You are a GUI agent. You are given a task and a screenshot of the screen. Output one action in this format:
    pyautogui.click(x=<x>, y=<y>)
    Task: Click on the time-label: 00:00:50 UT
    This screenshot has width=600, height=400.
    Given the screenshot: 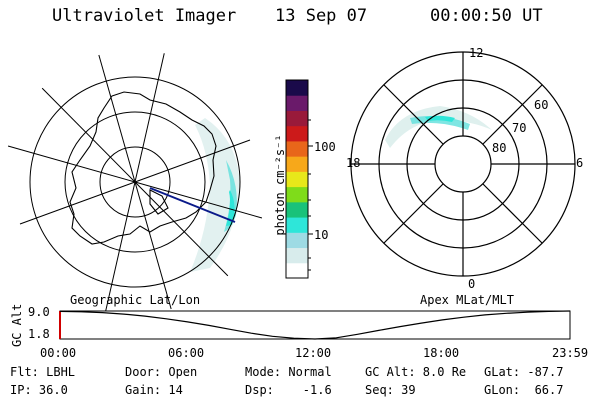 What is the action you would take?
    pyautogui.click(x=486, y=16)
    